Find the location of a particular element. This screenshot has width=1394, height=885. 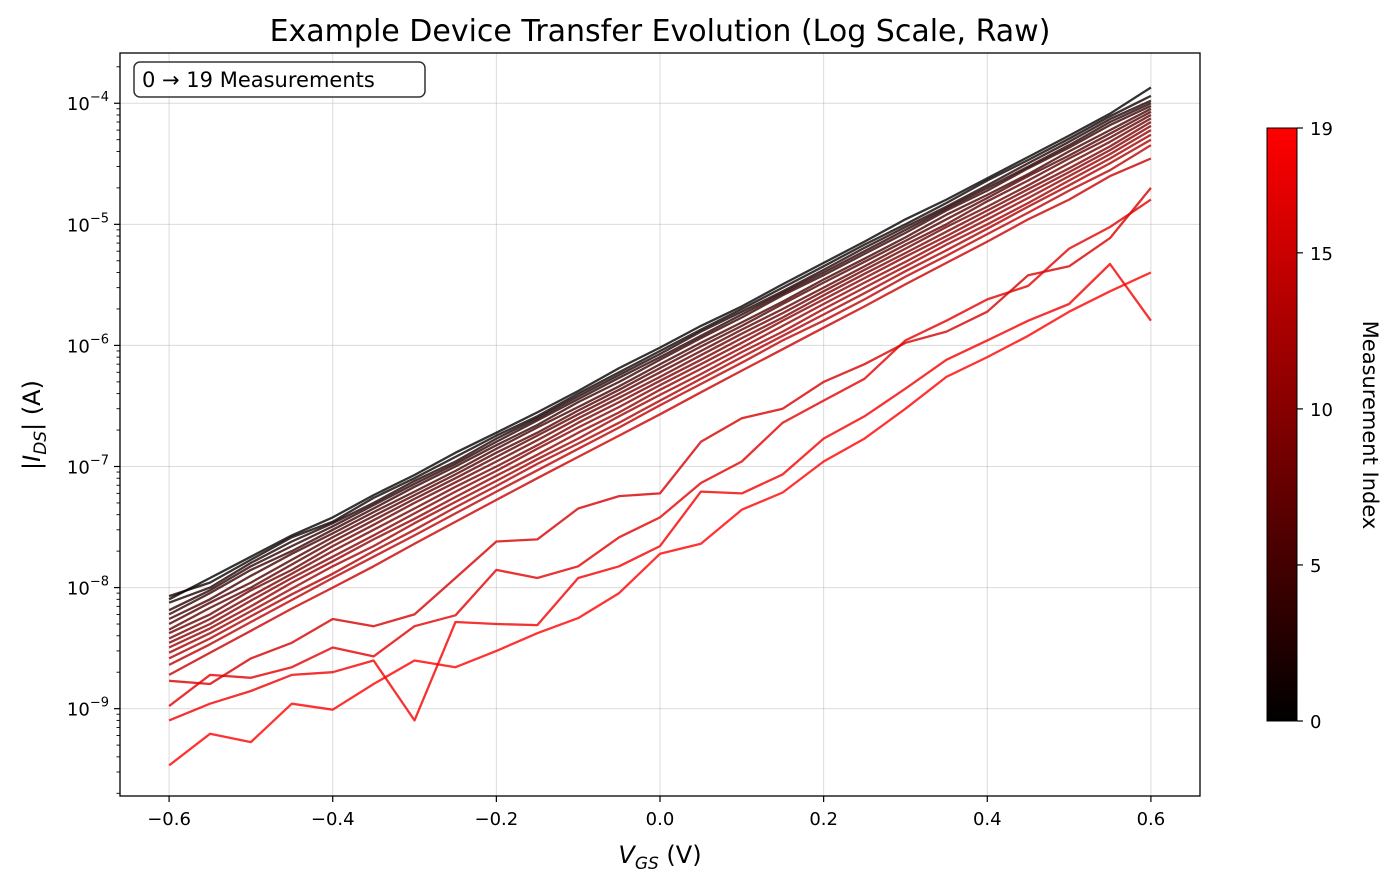

y-tick-label: 10⁻⁹ is located at coordinates (88, 708).